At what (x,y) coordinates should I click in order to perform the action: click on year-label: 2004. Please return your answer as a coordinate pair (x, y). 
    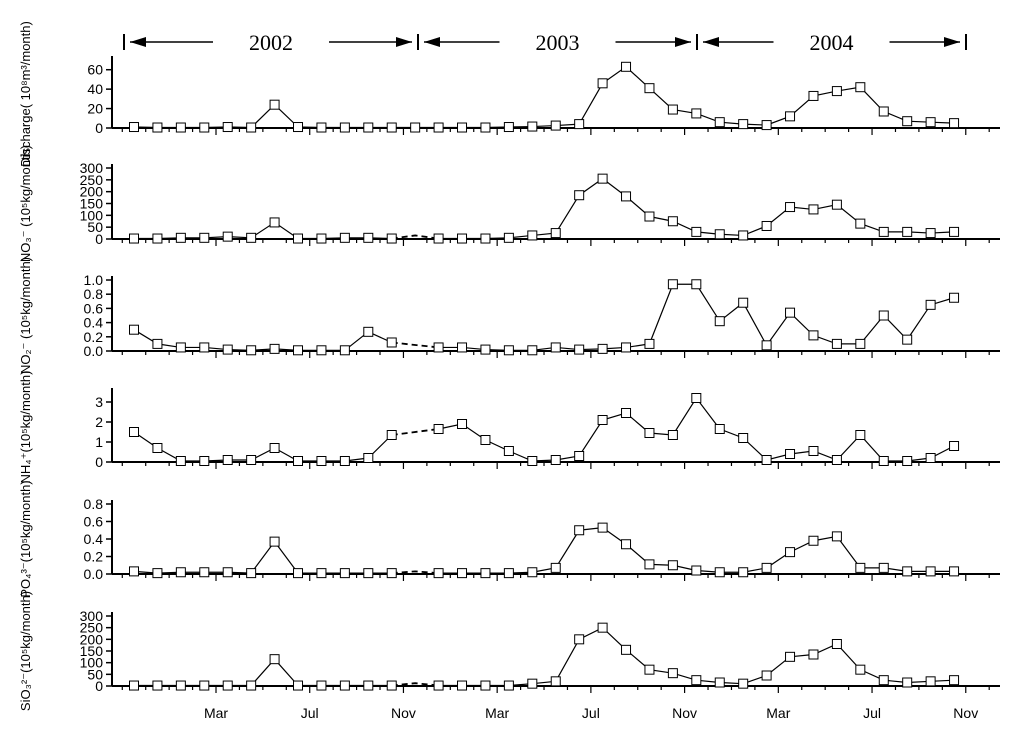
    Looking at the image, I should click on (832, 42).